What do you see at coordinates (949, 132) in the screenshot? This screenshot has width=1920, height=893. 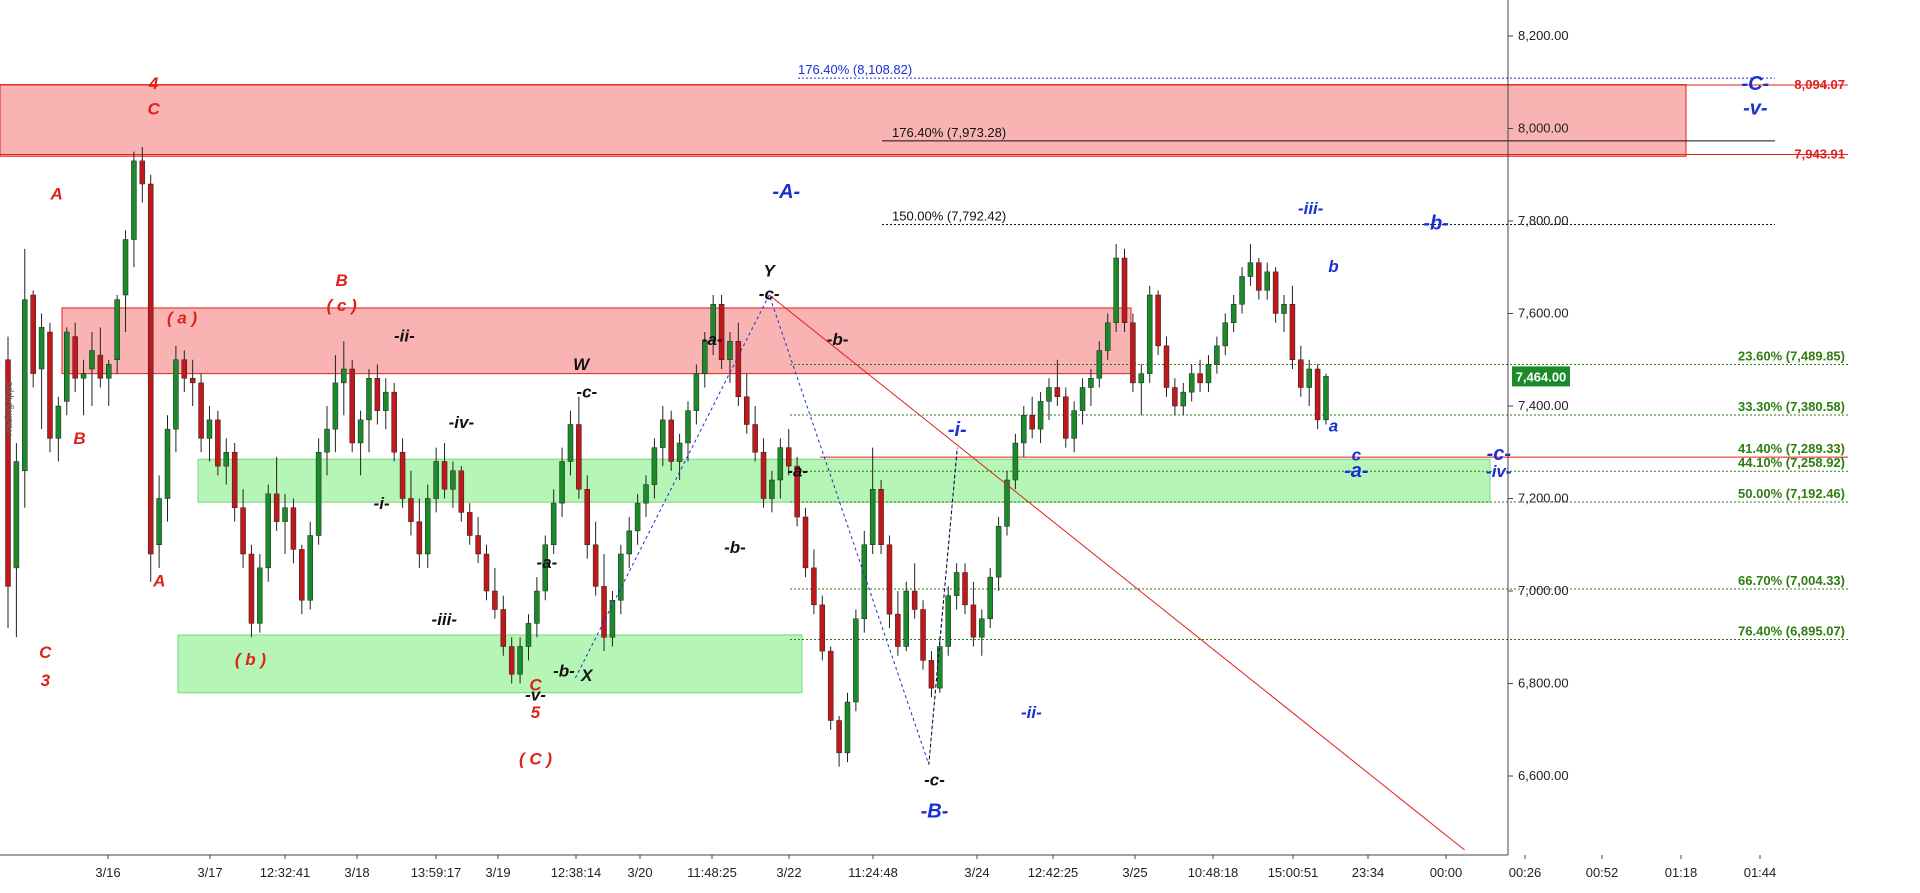 I see `fib-label: 176.40% (7,973.28)` at bounding box center [949, 132].